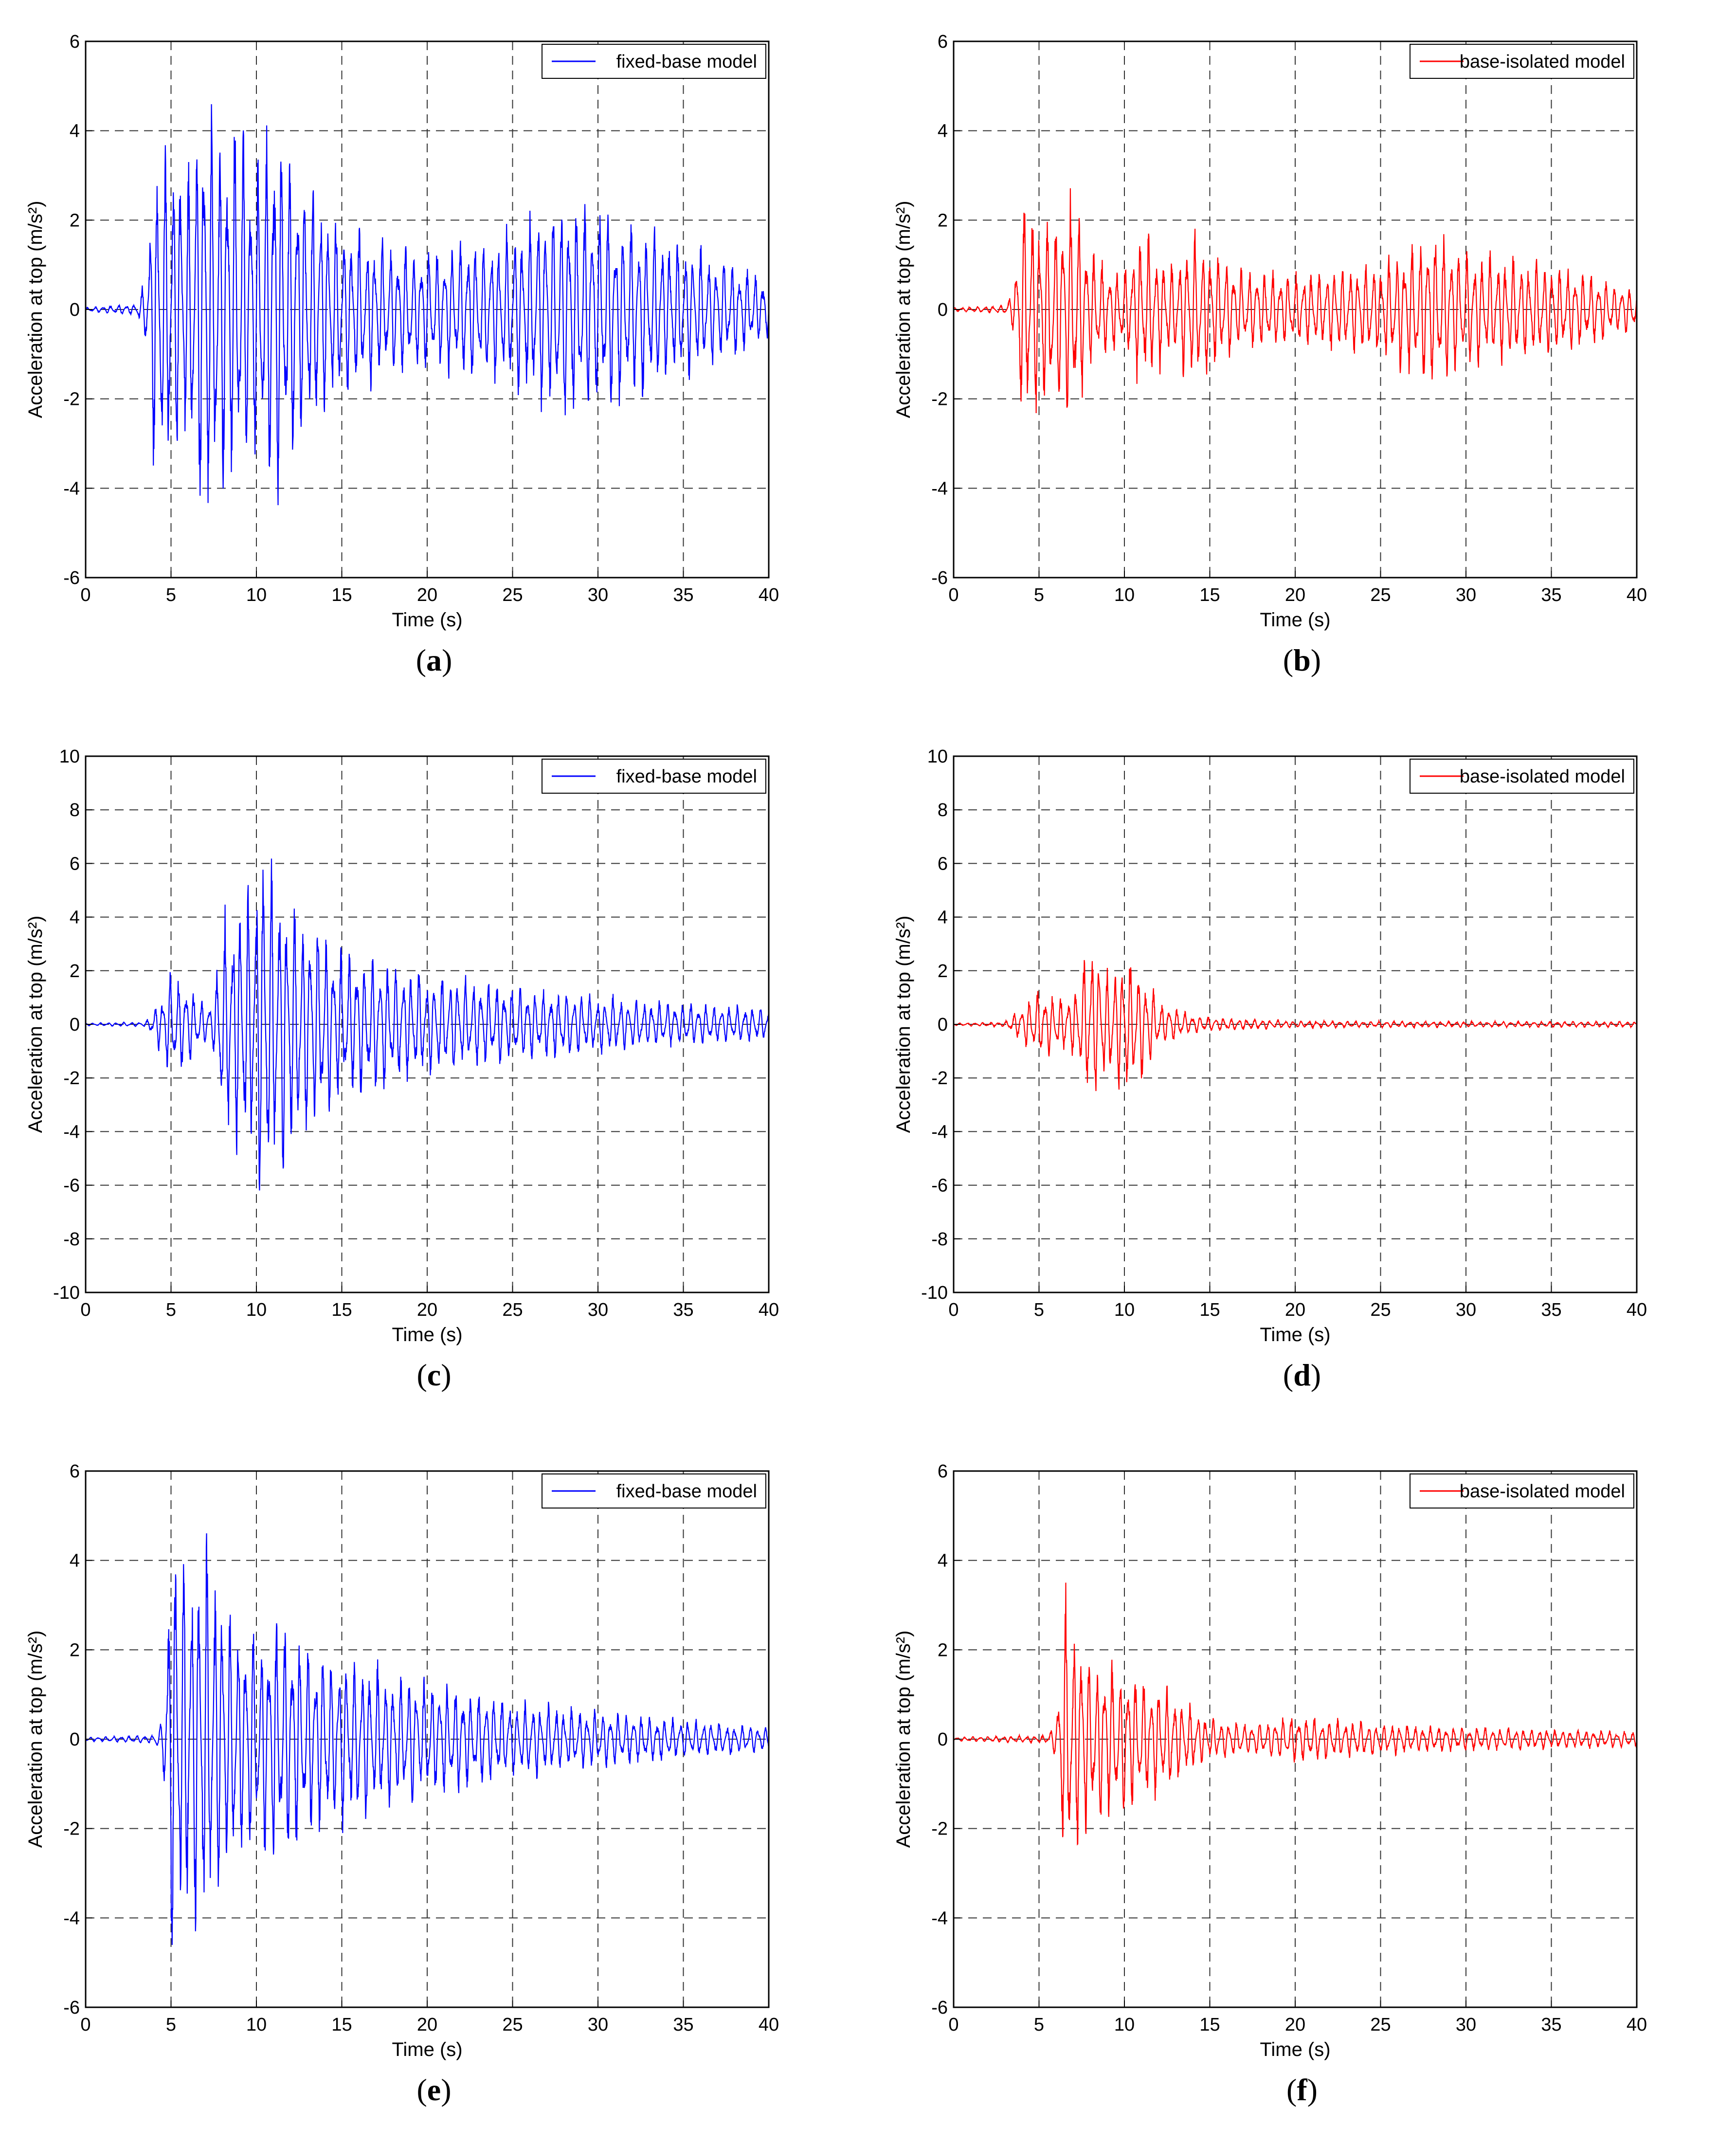 This screenshot has height=2145, width=1736. I want to click on caption-b: (b), so click(1302, 660).